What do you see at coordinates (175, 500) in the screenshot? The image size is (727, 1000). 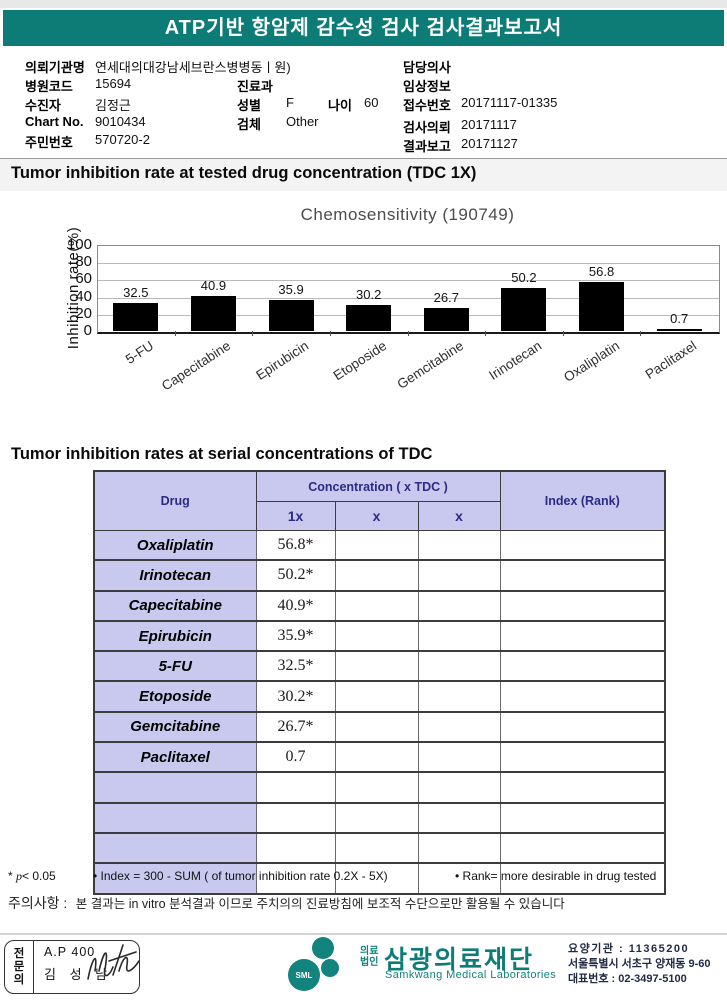 I see `col-header-drug: Drug` at bounding box center [175, 500].